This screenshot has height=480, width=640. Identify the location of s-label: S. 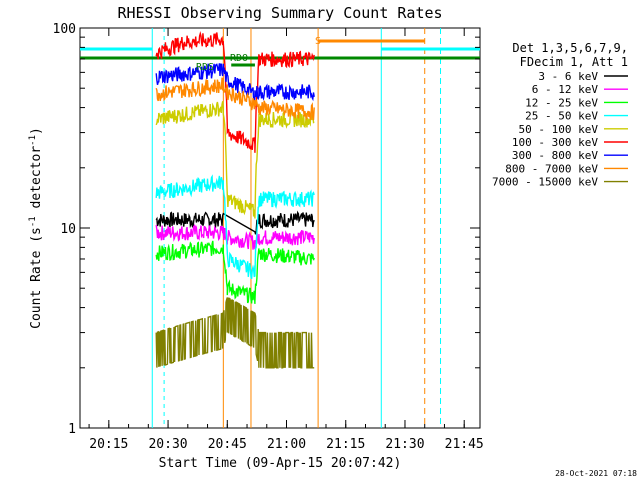
(318, 41).